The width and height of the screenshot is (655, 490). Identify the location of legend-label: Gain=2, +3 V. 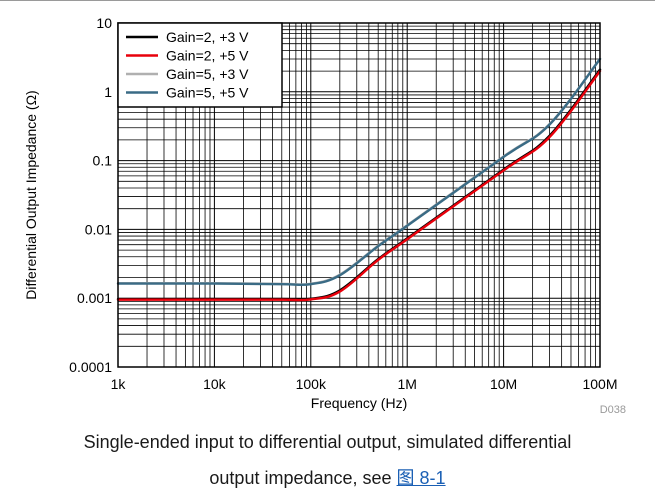
(207, 37).